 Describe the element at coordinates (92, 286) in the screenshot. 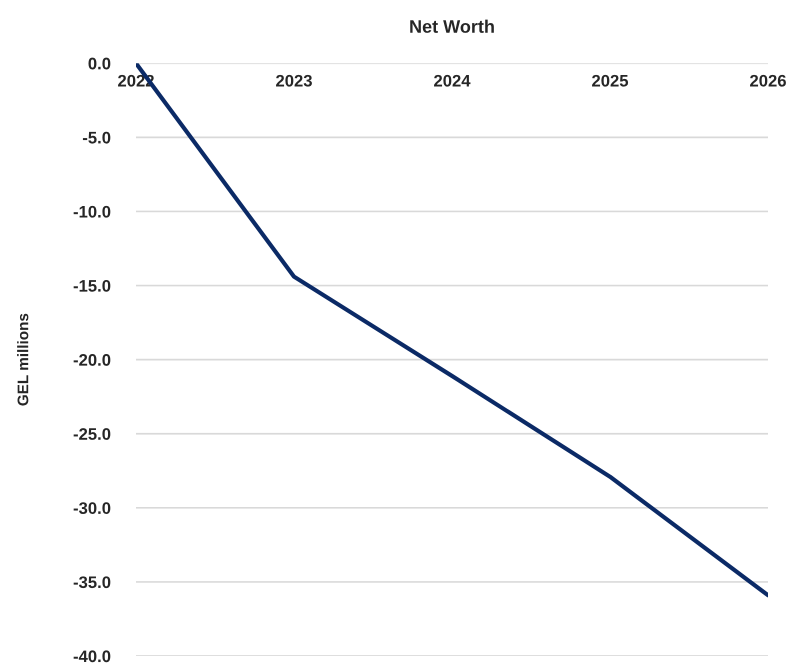

I see `y-tick-label: -15.0` at that location.